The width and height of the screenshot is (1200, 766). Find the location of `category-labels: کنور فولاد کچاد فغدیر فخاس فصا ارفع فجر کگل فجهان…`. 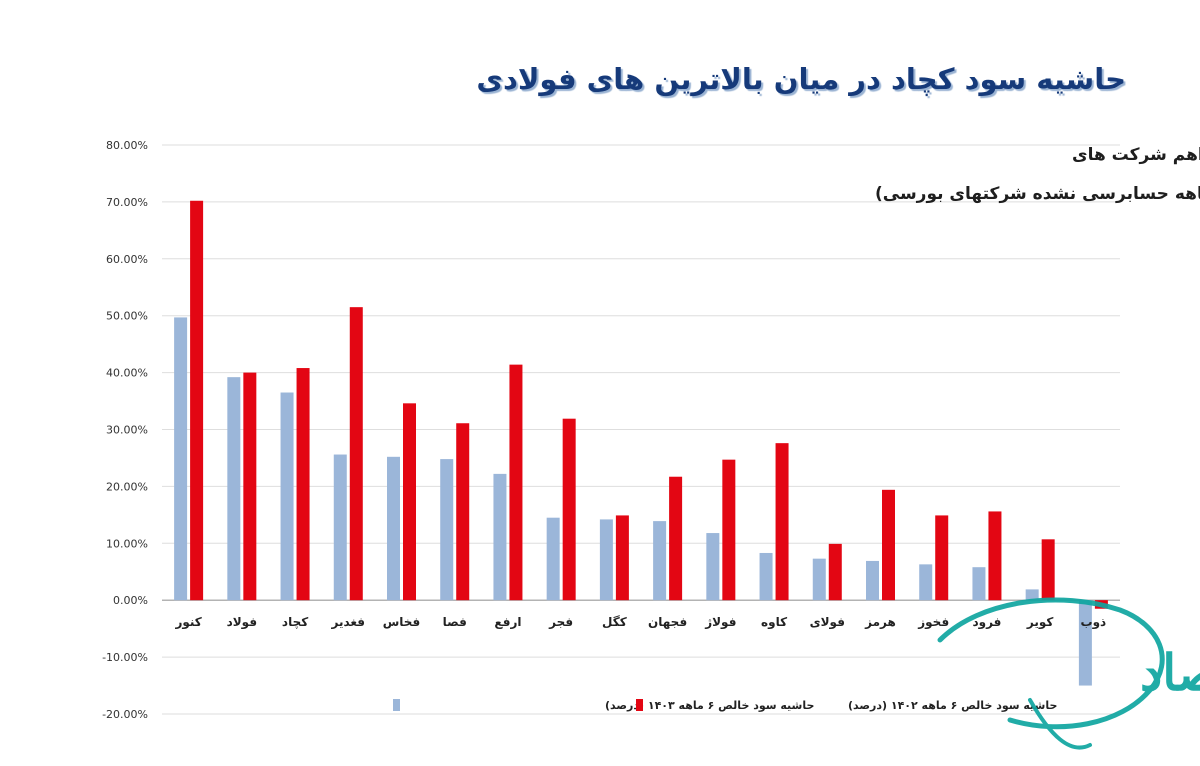

category-labels: کنور فولاد کچاد فغدیر فخاس فصا ارفع فجر کگل فجهان… is located at coordinates (640, 622).